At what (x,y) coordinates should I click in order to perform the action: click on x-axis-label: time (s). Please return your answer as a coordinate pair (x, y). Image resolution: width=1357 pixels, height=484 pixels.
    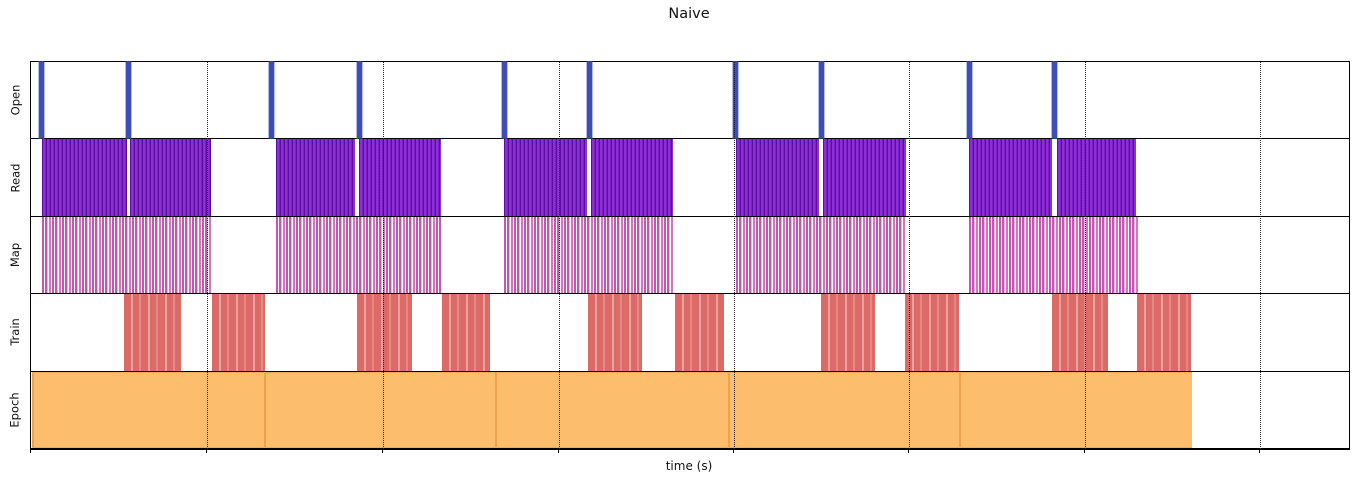
    Looking at the image, I should click on (689, 466).